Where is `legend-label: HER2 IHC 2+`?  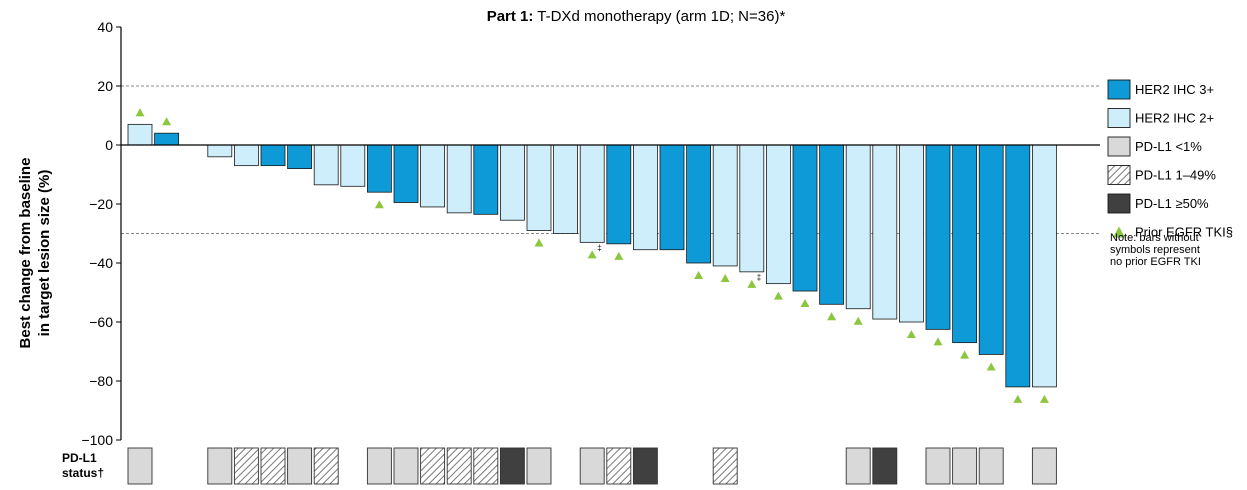
legend-label: HER2 IHC 2+ is located at coordinates (1174, 118).